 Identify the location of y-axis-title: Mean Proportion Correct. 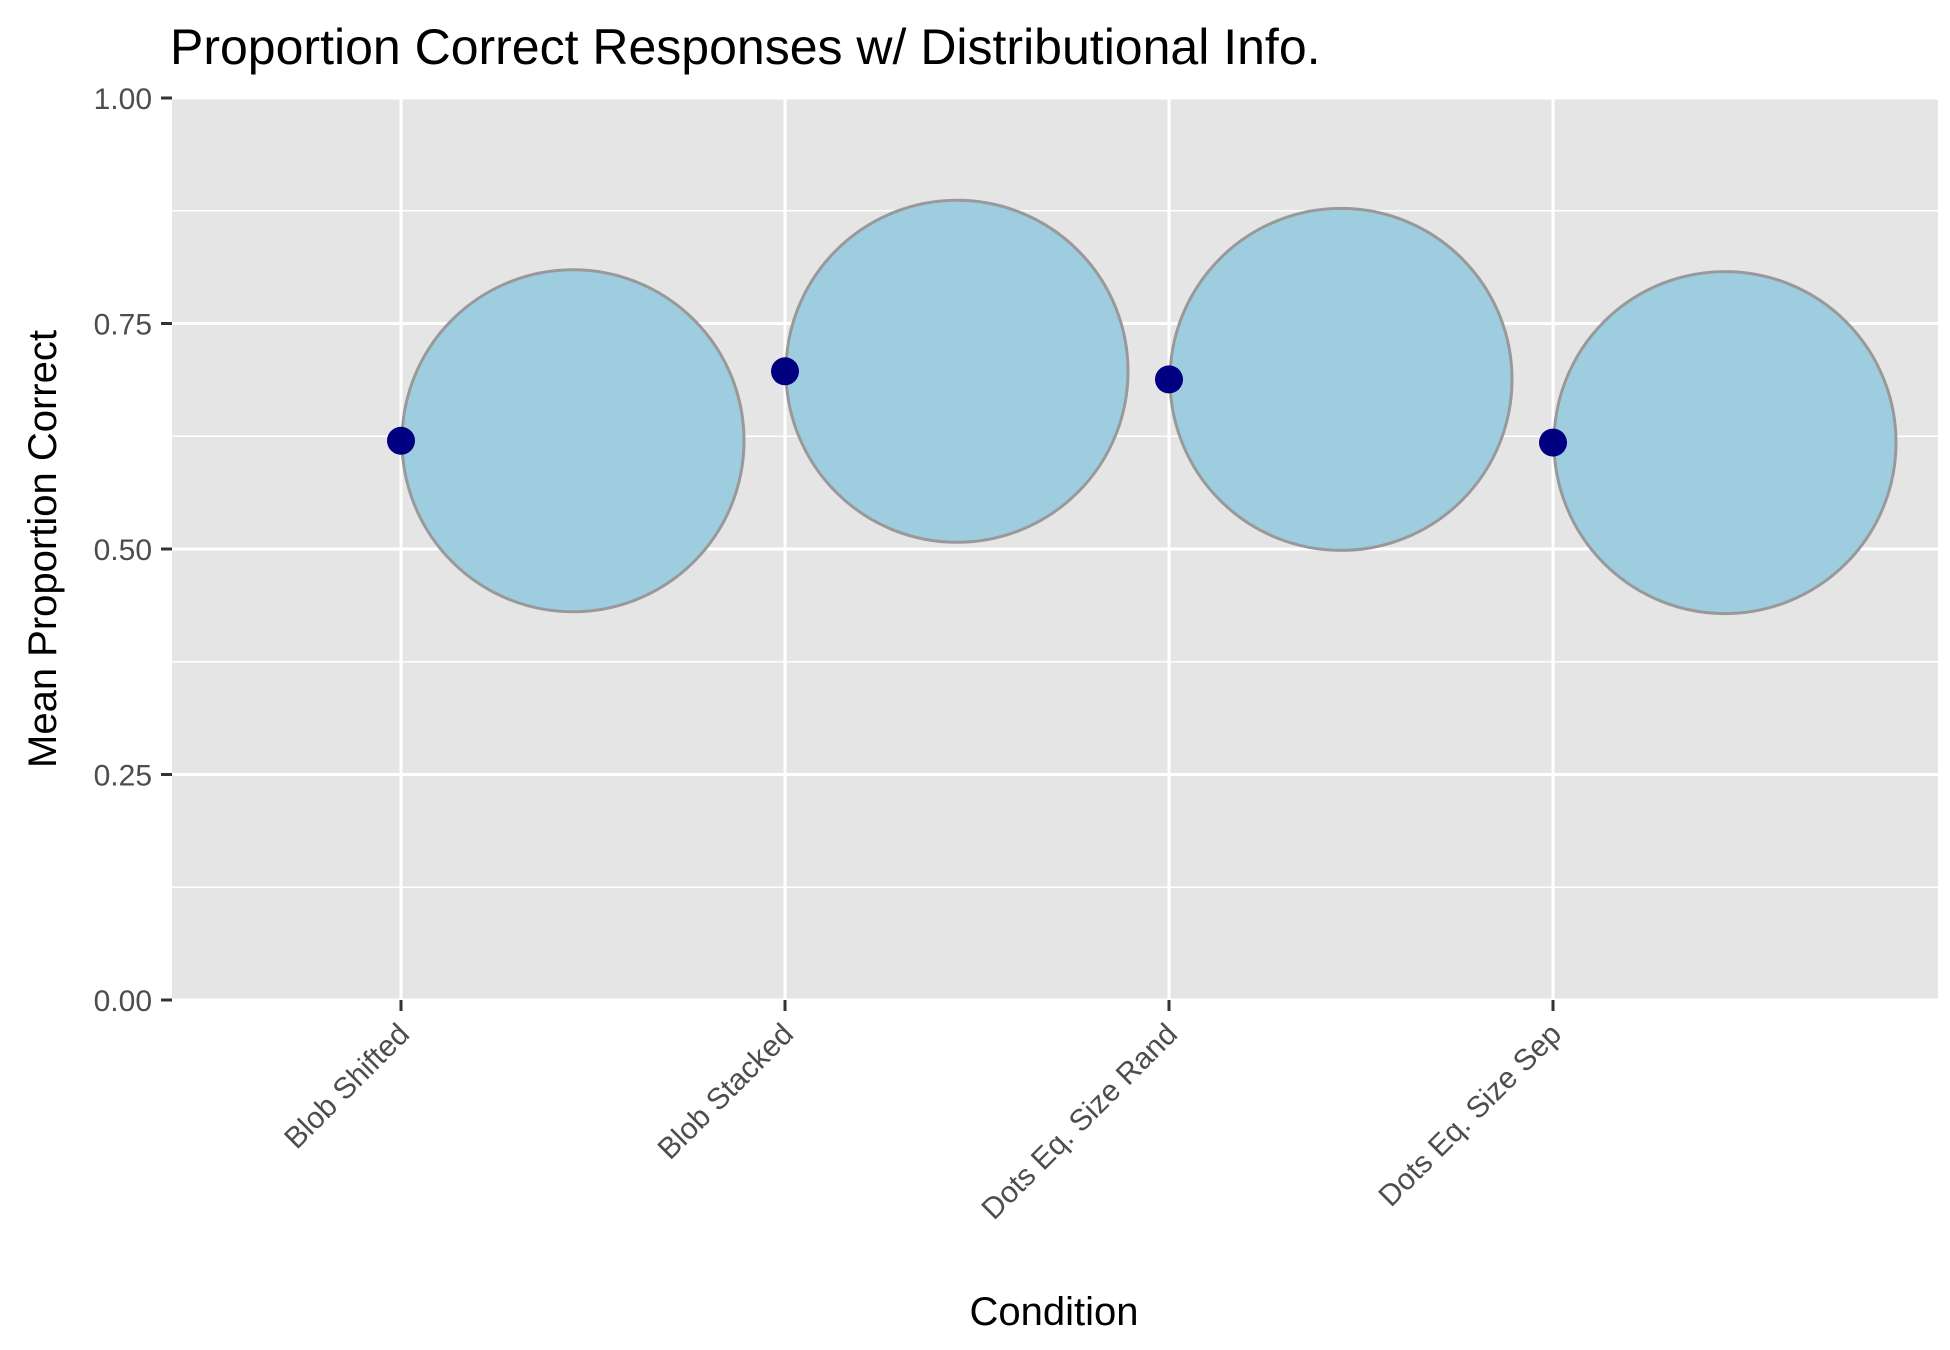
(43, 549).